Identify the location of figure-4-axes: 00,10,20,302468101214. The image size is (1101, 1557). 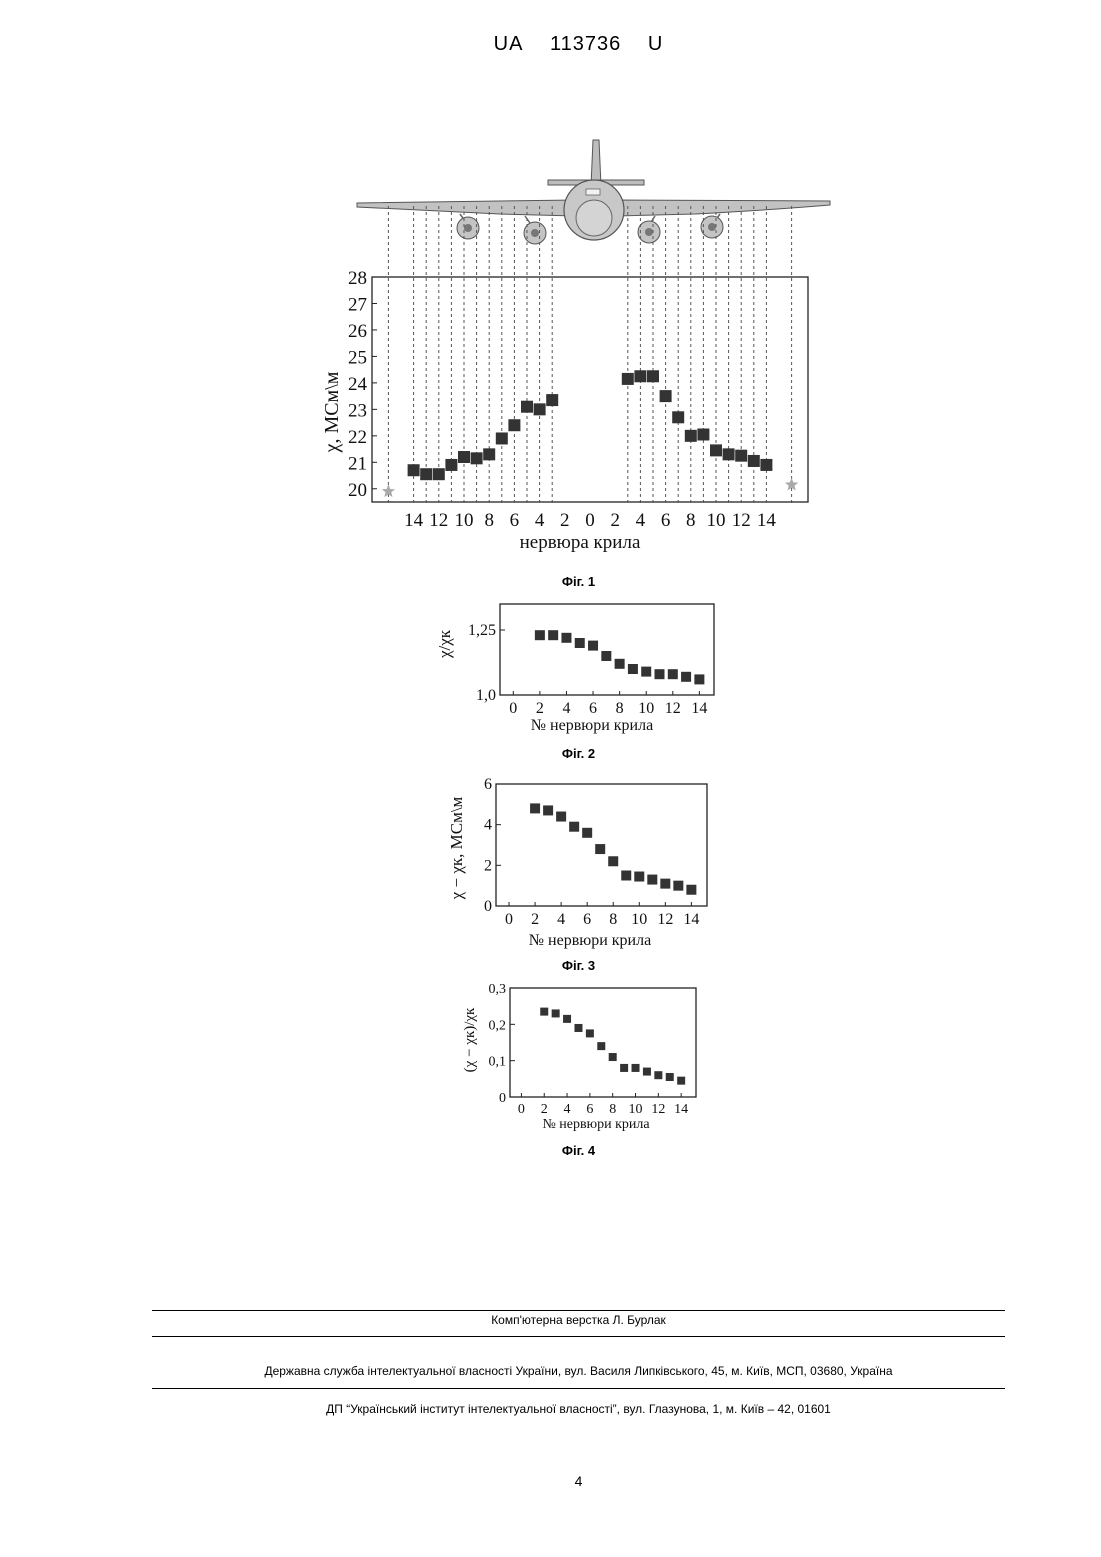
(593, 1049).